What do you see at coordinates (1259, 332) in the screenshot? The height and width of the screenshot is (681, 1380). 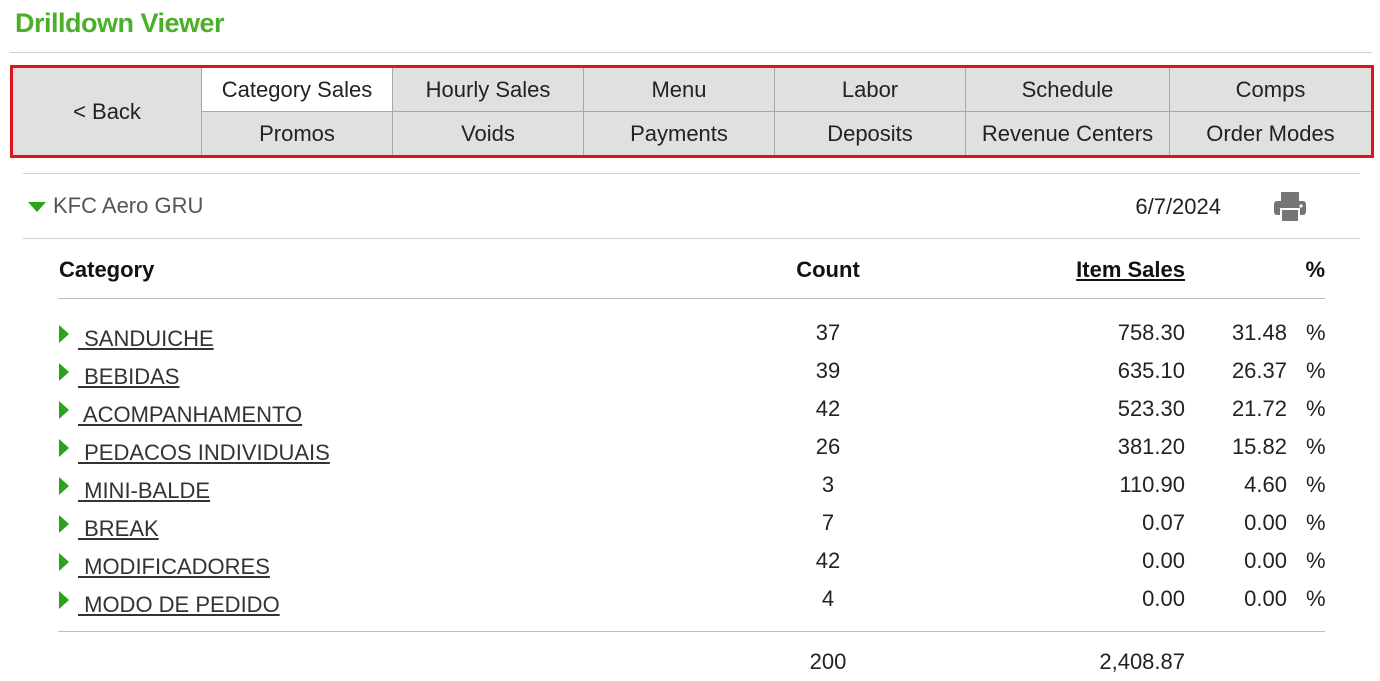 I see `percent-cell: 31.48` at bounding box center [1259, 332].